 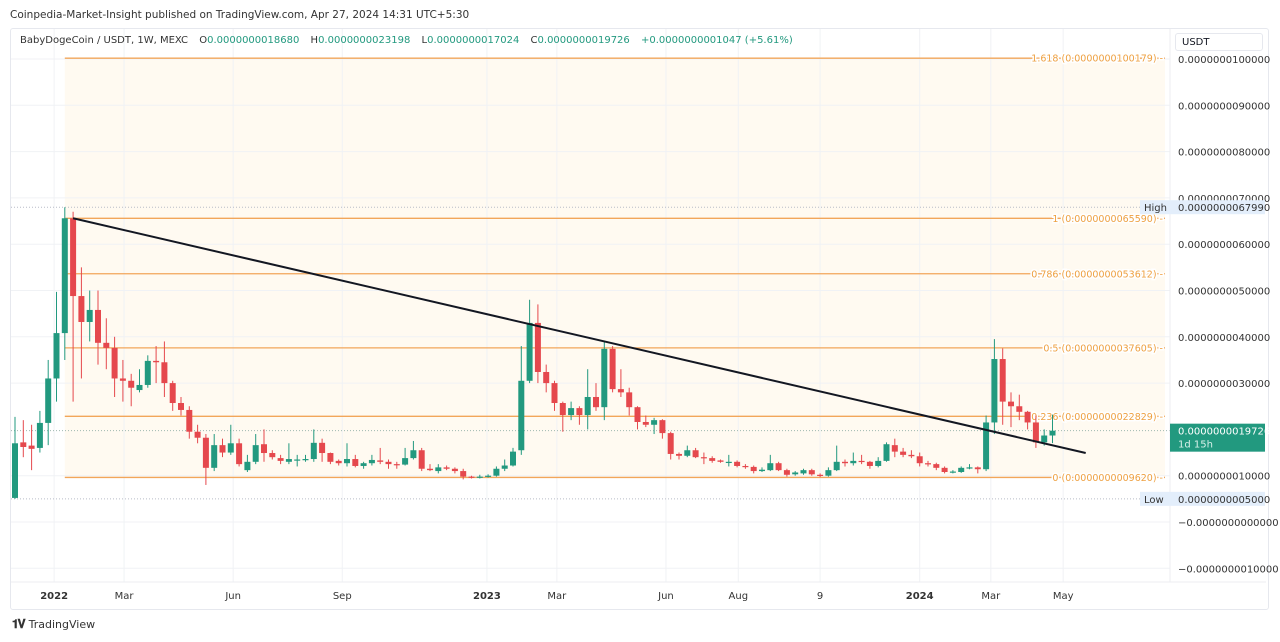 What do you see at coordinates (53, 624) in the screenshot?
I see `tradingview-logo: 𝟏𝐕 TradingView` at bounding box center [53, 624].